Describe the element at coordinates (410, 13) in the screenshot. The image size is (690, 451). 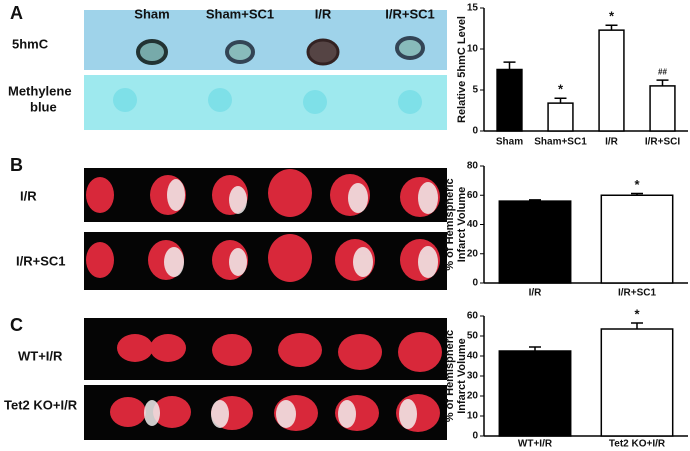
I see `column-label: I/R+SC1` at that location.